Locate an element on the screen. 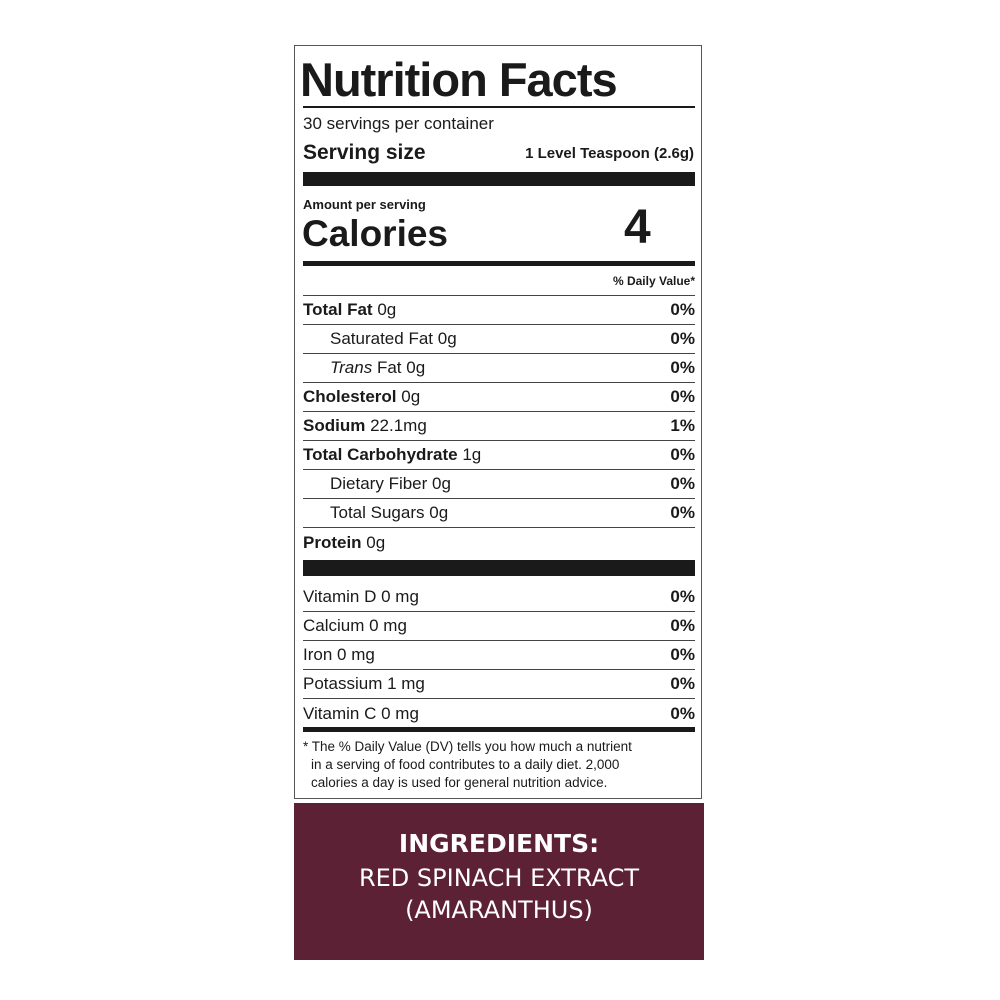 This screenshot has width=1000, height=1000. nutrient-name: Total Carbohydrate is located at coordinates (380, 454).